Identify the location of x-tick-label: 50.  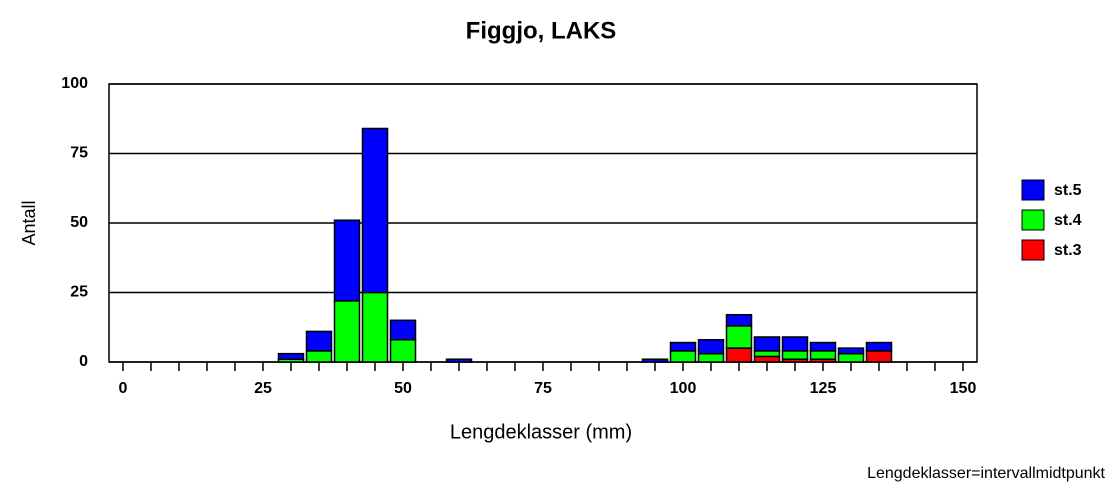
(403, 388).